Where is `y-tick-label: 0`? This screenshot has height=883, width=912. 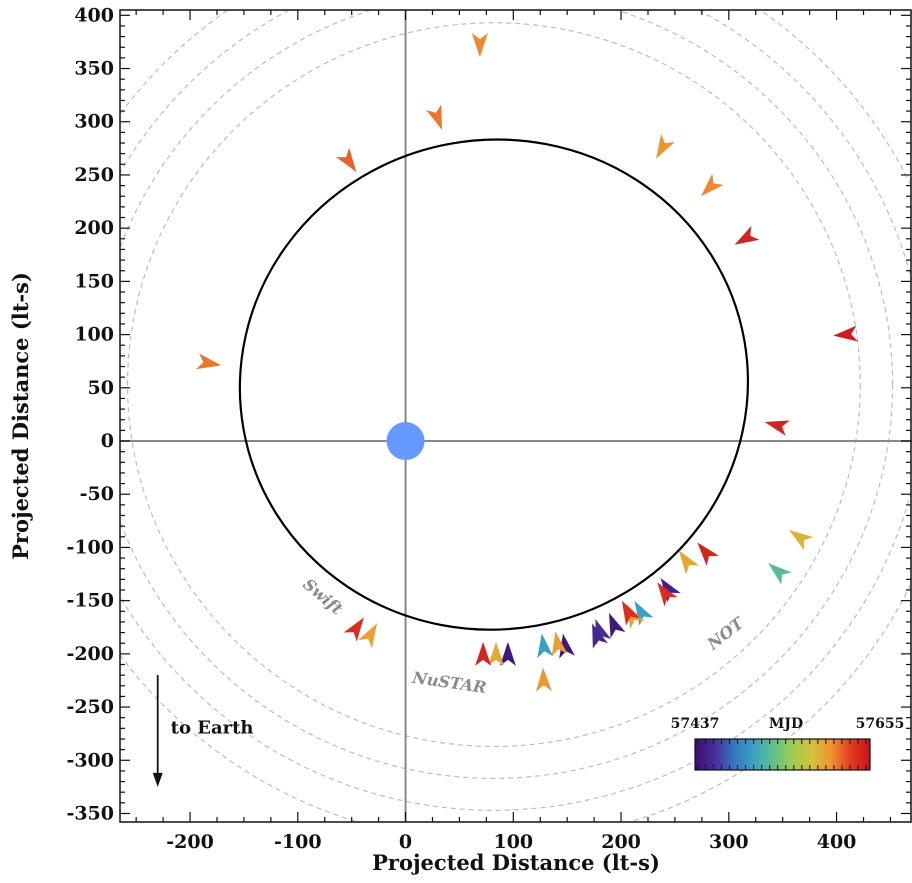 y-tick-label: 0 is located at coordinates (107, 441).